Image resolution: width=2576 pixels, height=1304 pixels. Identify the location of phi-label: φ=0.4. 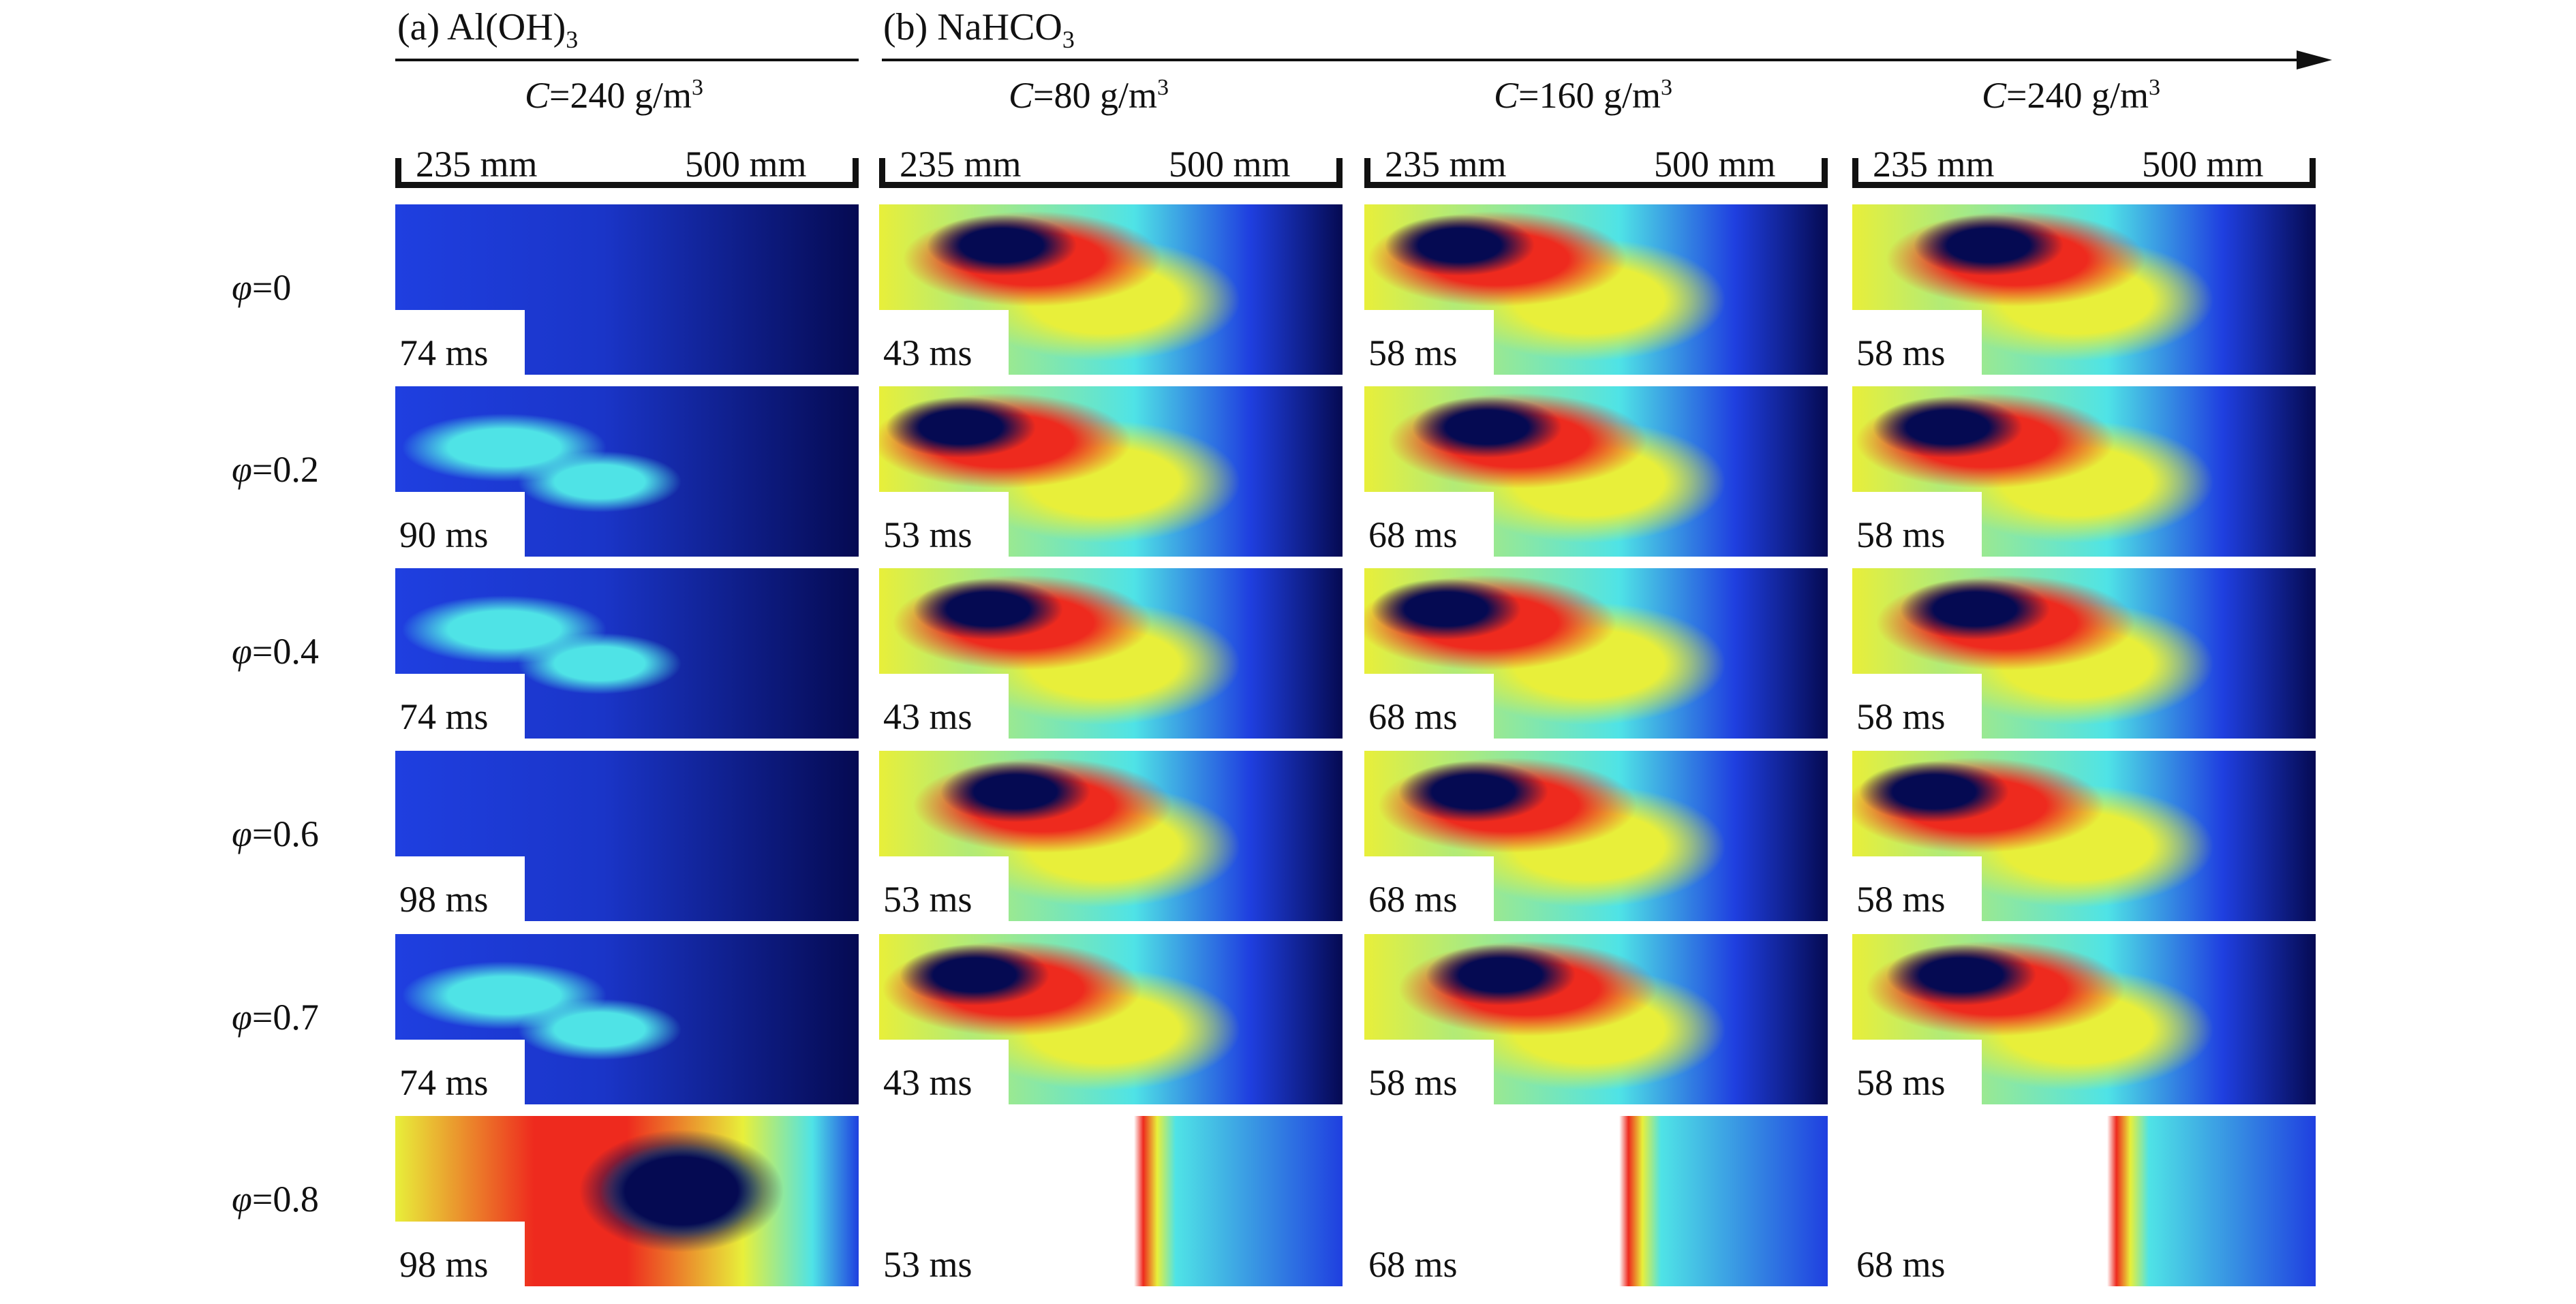
(275, 651).